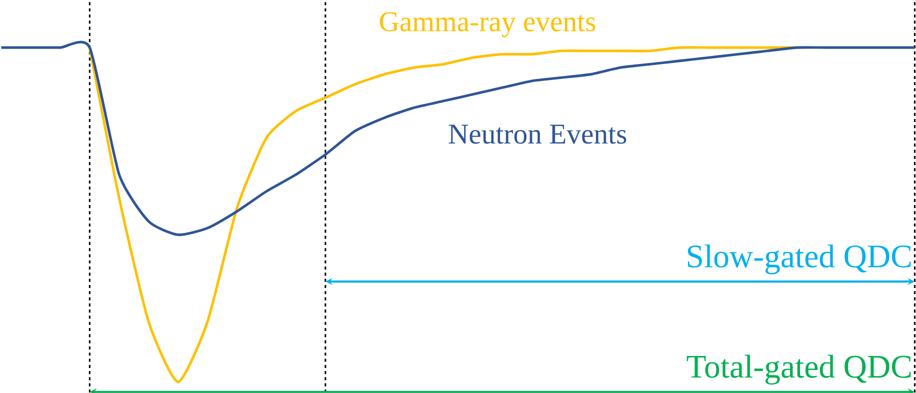 Image resolution: width=916 pixels, height=393 pixels. I want to click on series-label: Neutron Events, so click(537, 134).